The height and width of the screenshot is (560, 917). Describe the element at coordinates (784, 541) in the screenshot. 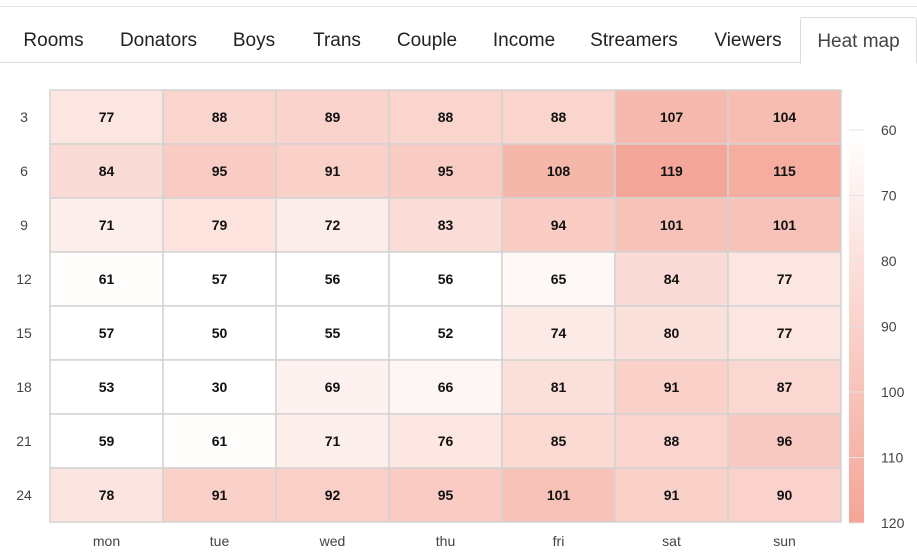

I see `x-tick-label: sun` at that location.